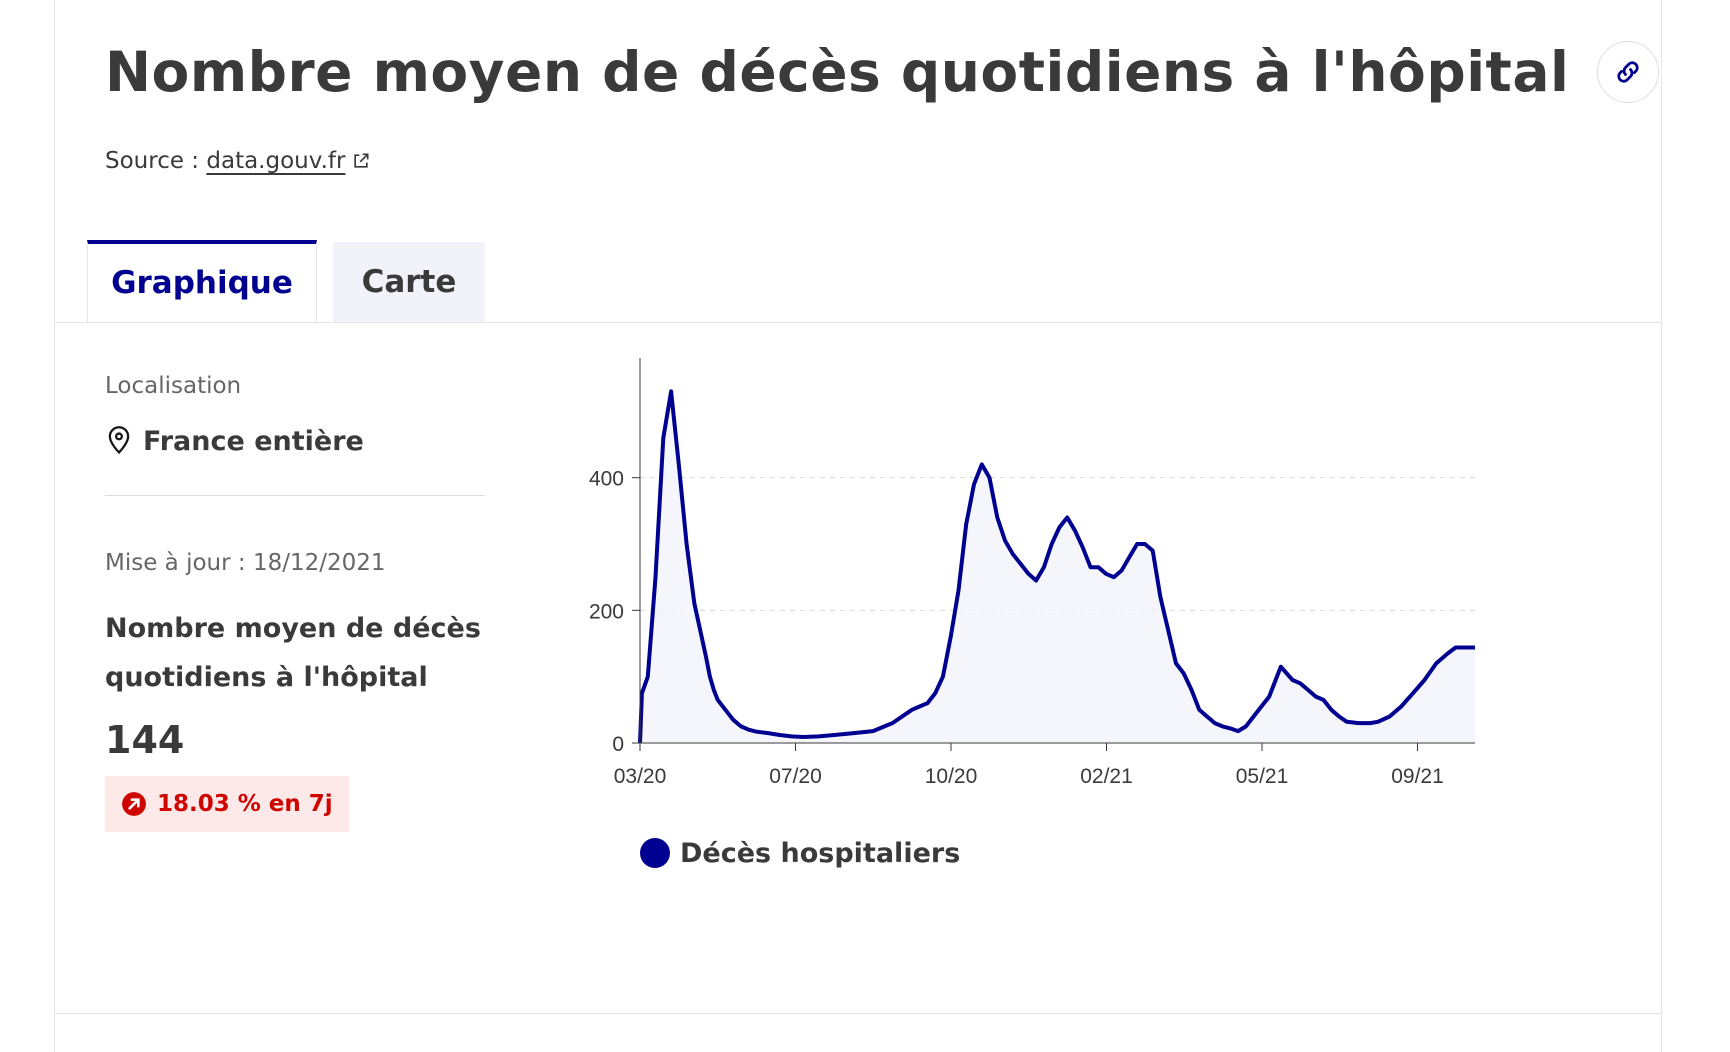  I want to click on chart-y-ticks: 0200400600, so click(614, 612).